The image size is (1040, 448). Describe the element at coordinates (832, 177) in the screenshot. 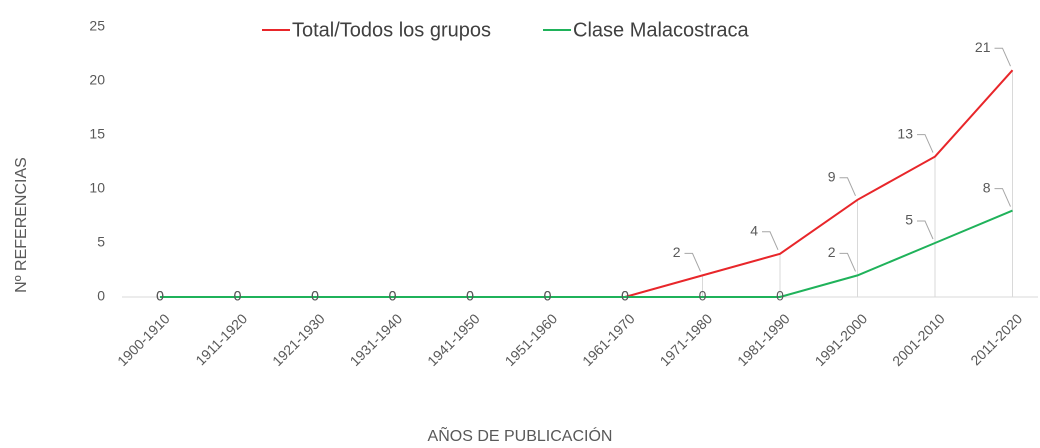

I see `data-label: 9` at that location.